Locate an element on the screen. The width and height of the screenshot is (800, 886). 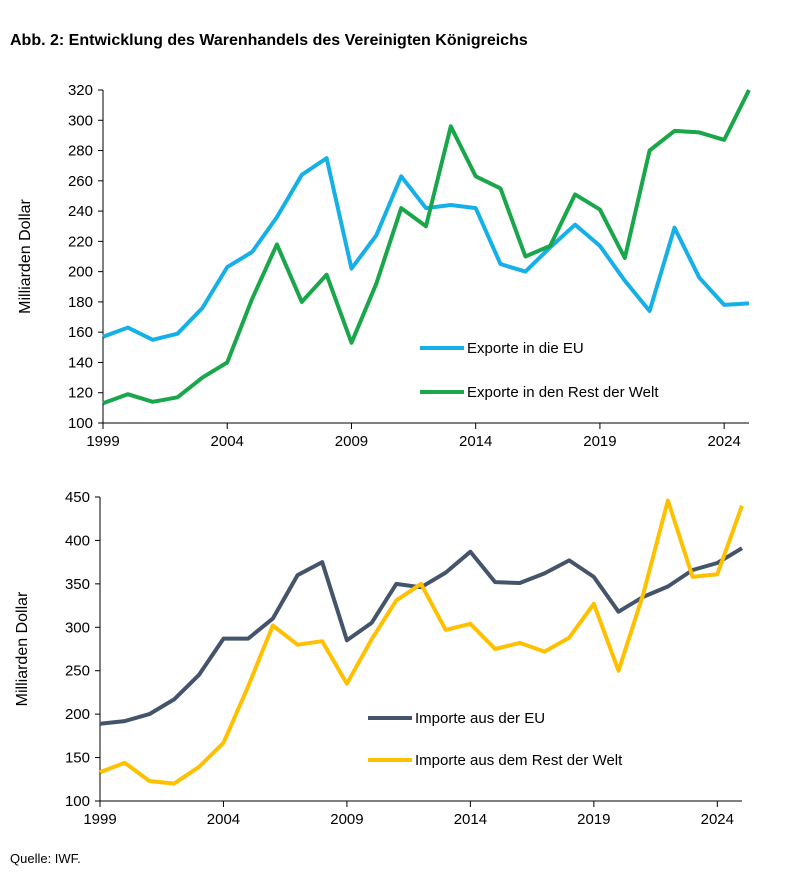
source-note: Quelle: IWF. is located at coordinates (45, 858).